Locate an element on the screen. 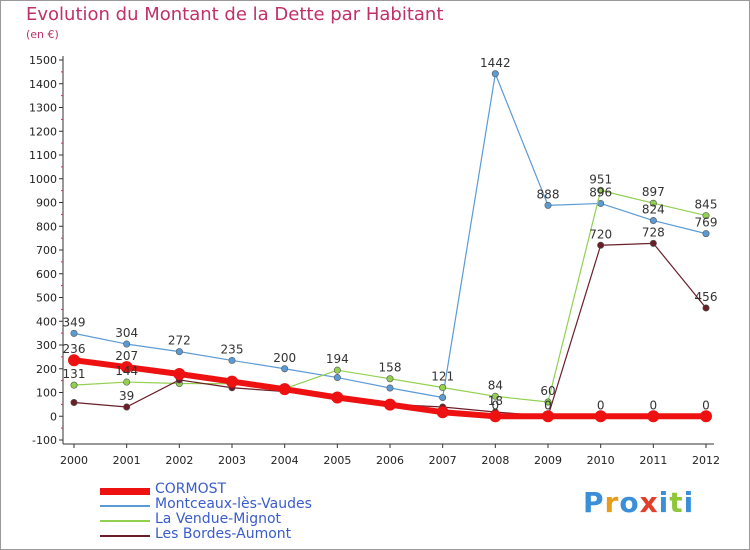 This screenshot has width=750, height=550. x-tick-label: 2005 is located at coordinates (337, 460).